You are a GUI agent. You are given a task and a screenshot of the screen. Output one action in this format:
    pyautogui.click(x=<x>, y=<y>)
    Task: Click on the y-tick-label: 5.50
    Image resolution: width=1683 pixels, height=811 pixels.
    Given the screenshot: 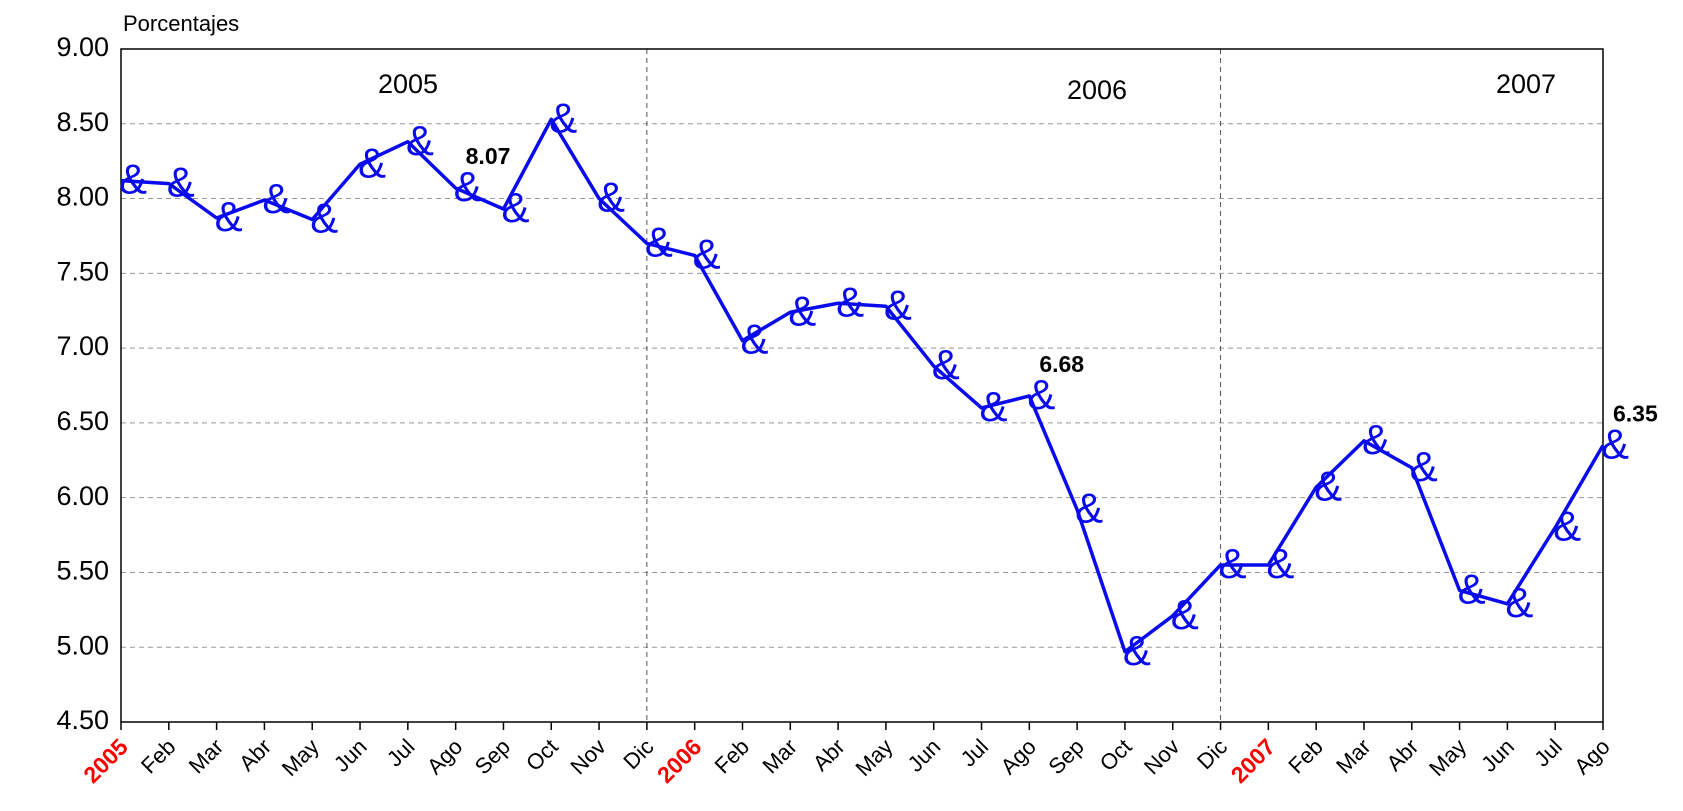 What is the action you would take?
    pyautogui.click(x=82, y=571)
    